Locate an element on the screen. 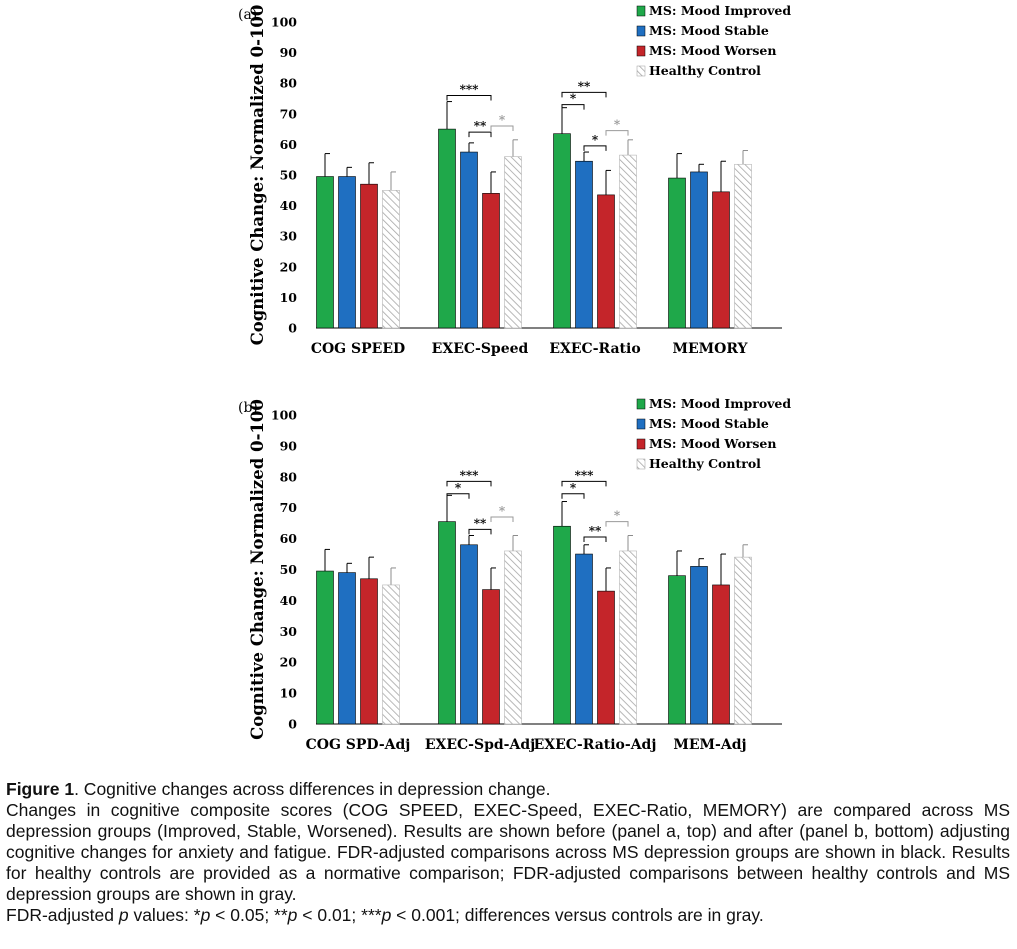 Image resolution: width=1017 pixels, height=949 pixels. y-tick-label: 10 is located at coordinates (289, 693).